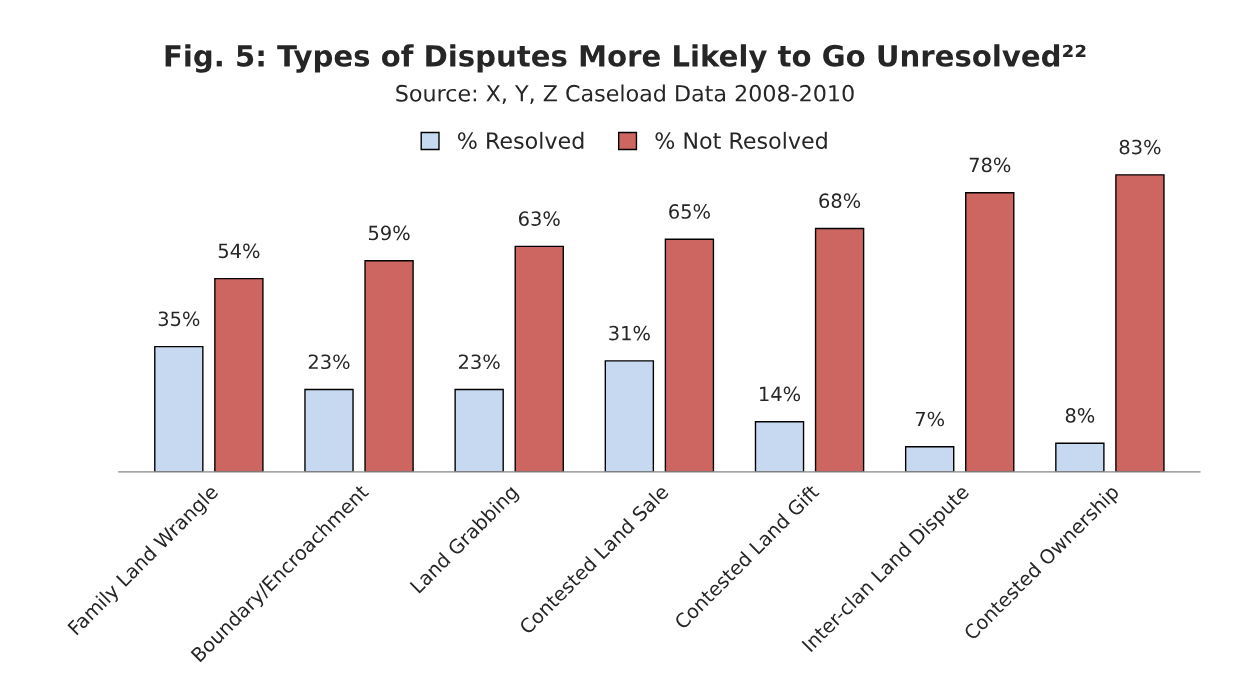 The width and height of the screenshot is (1250, 699). I want to click on data-label: 68%, so click(840, 201).